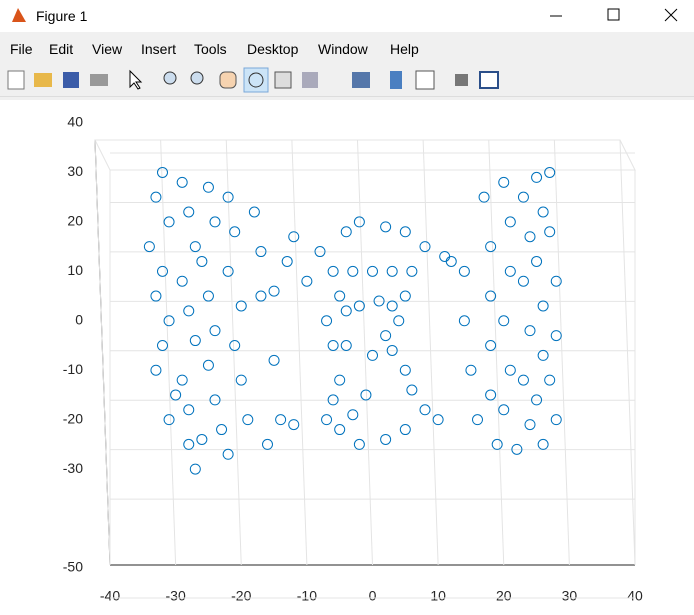 The image size is (694, 615). Describe the element at coordinates (75, 171) in the screenshot. I see `y-tick-label: 30` at that location.